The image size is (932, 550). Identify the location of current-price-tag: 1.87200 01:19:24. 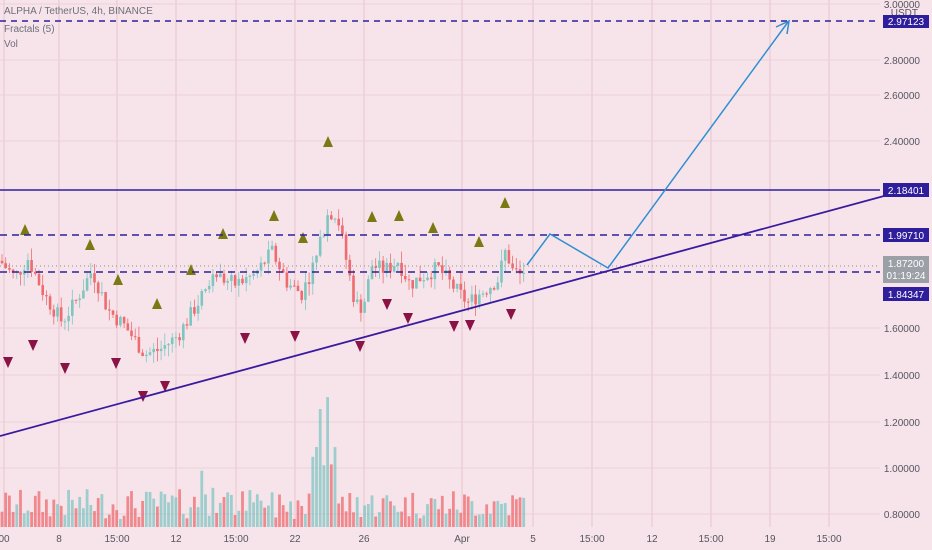
(906, 269).